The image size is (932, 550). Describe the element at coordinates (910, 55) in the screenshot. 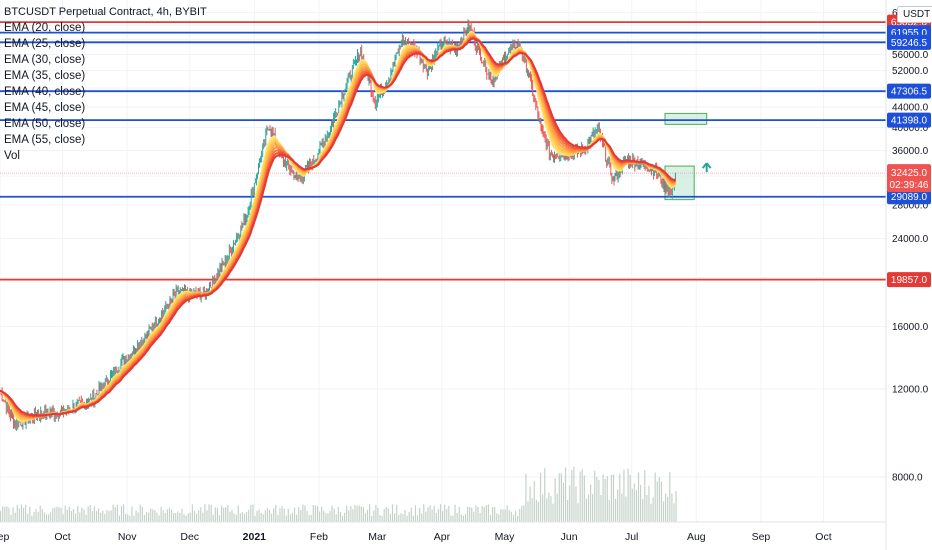

I see `y-tick-label: 56000.0` at that location.